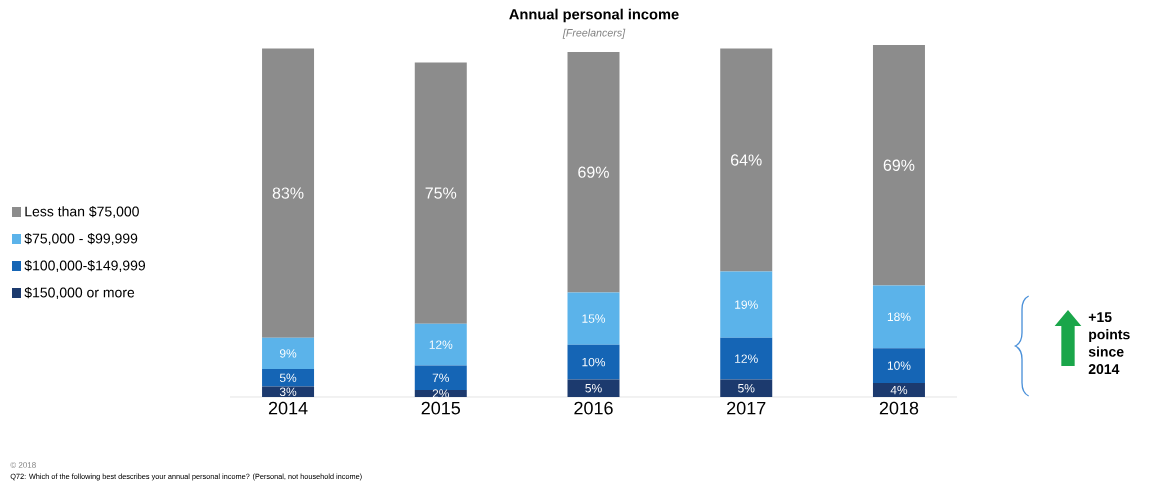 The height and width of the screenshot is (485, 1160). I want to click on legend-label: Less than $75,000, so click(82, 212).